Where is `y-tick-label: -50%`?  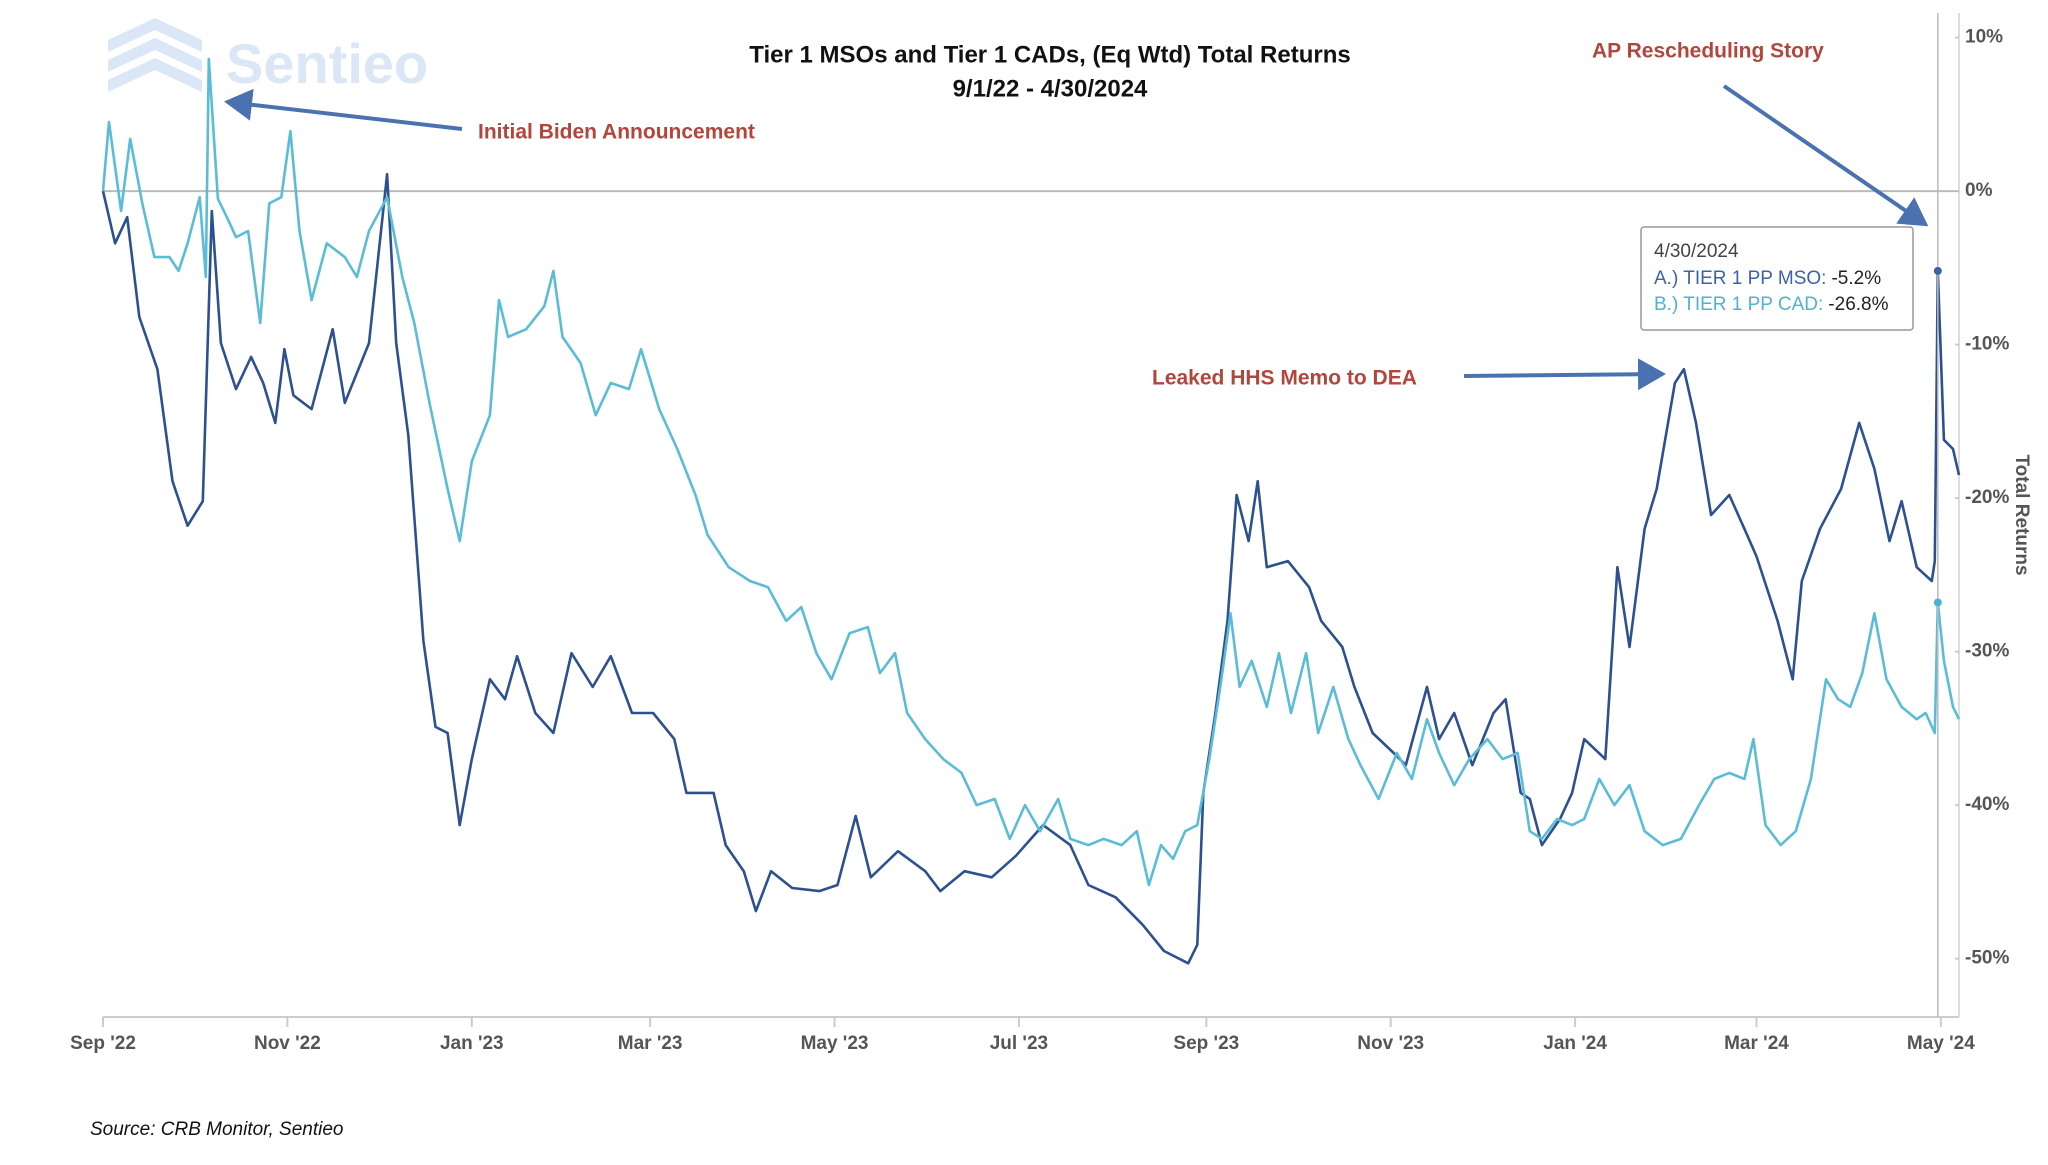
y-tick-label: -50% is located at coordinates (1987, 958).